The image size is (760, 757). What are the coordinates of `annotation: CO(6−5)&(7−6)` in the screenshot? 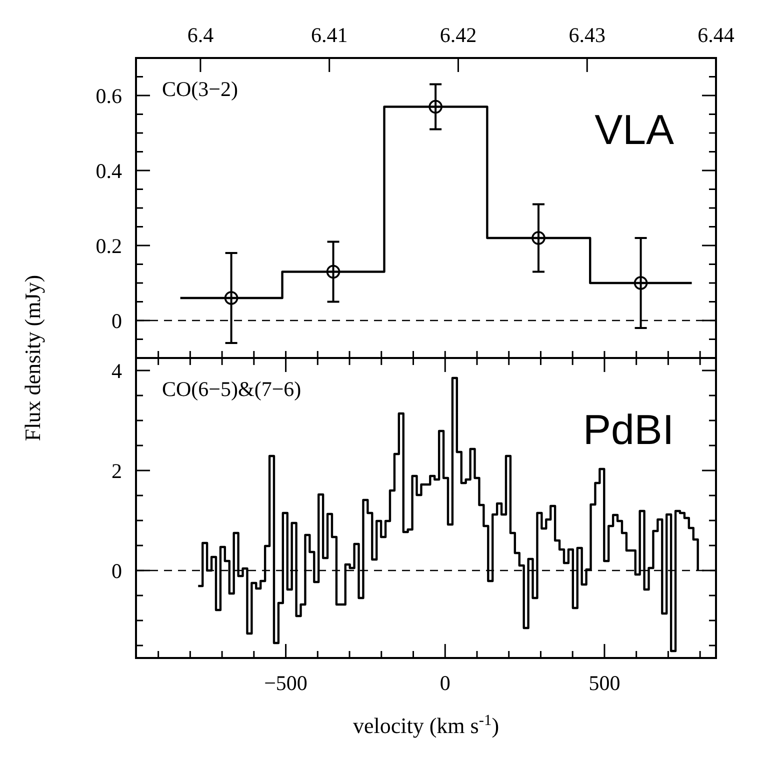 It's located at (232, 389).